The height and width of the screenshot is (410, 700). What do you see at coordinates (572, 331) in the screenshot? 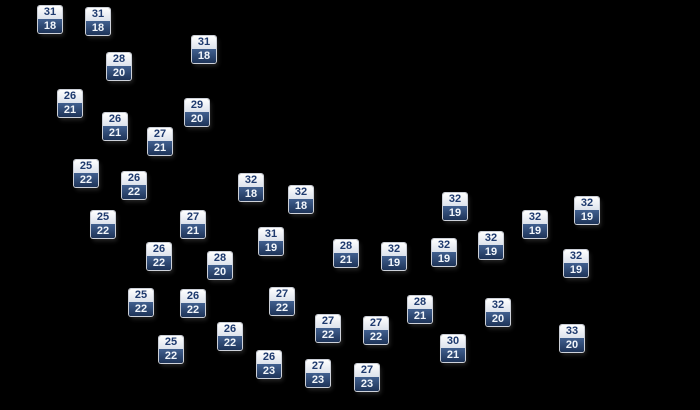
I see `high-temp-value: 33` at bounding box center [572, 331].